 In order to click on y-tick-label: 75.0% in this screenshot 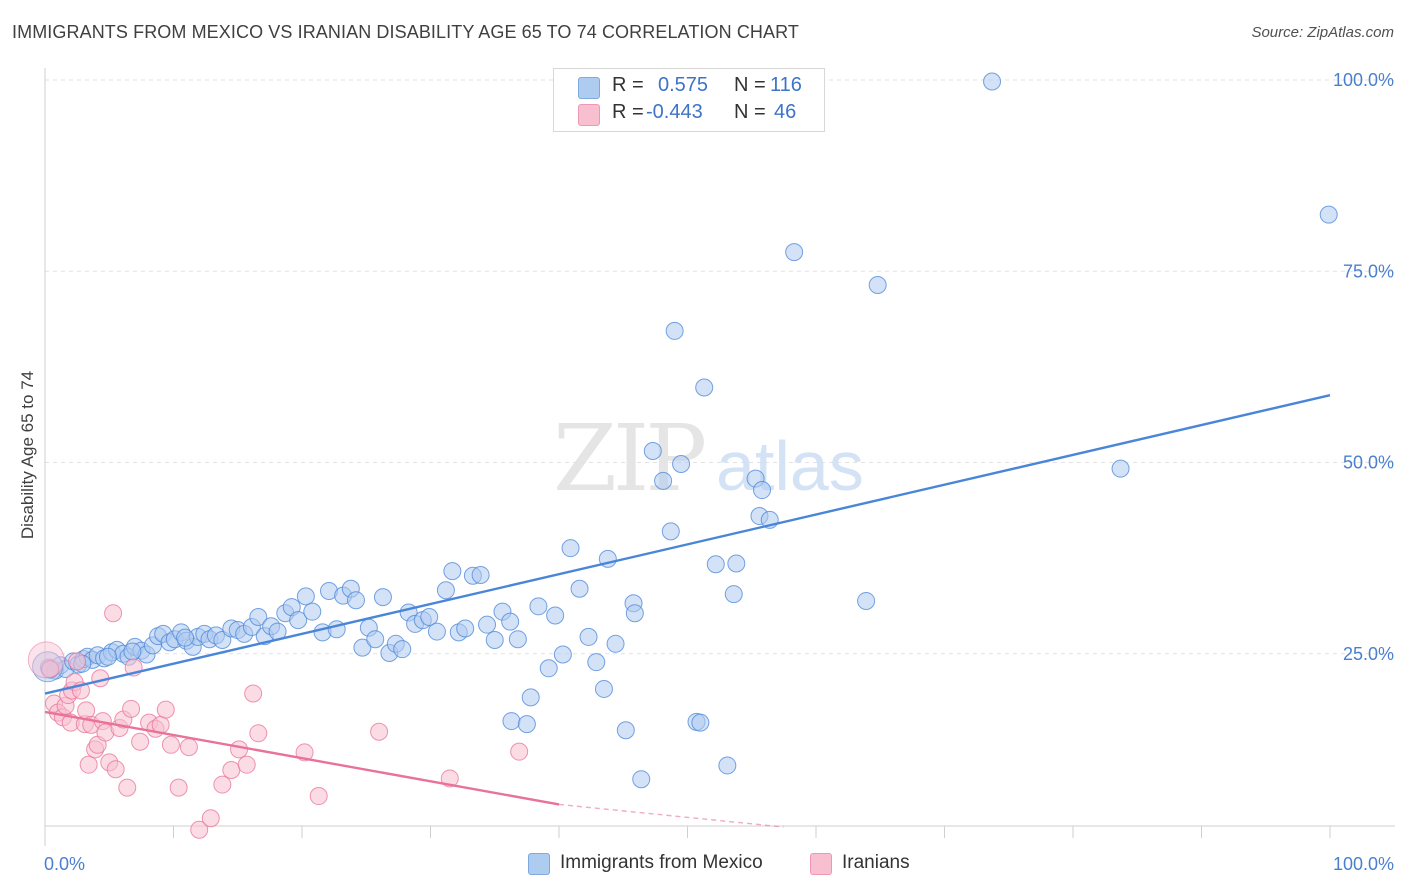, I will do `click(1368, 271)`.